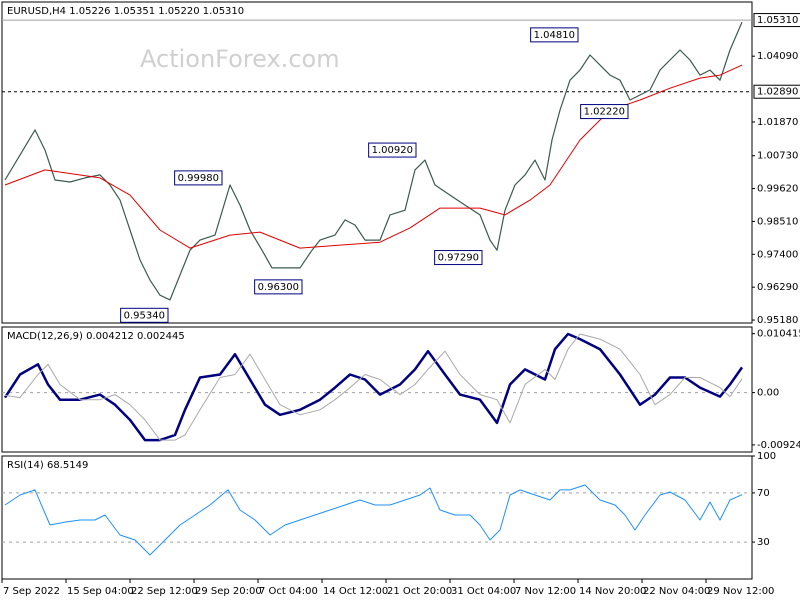 Image resolution: width=800 pixels, height=600 pixels. I want to click on series-line, so click(373, 520).